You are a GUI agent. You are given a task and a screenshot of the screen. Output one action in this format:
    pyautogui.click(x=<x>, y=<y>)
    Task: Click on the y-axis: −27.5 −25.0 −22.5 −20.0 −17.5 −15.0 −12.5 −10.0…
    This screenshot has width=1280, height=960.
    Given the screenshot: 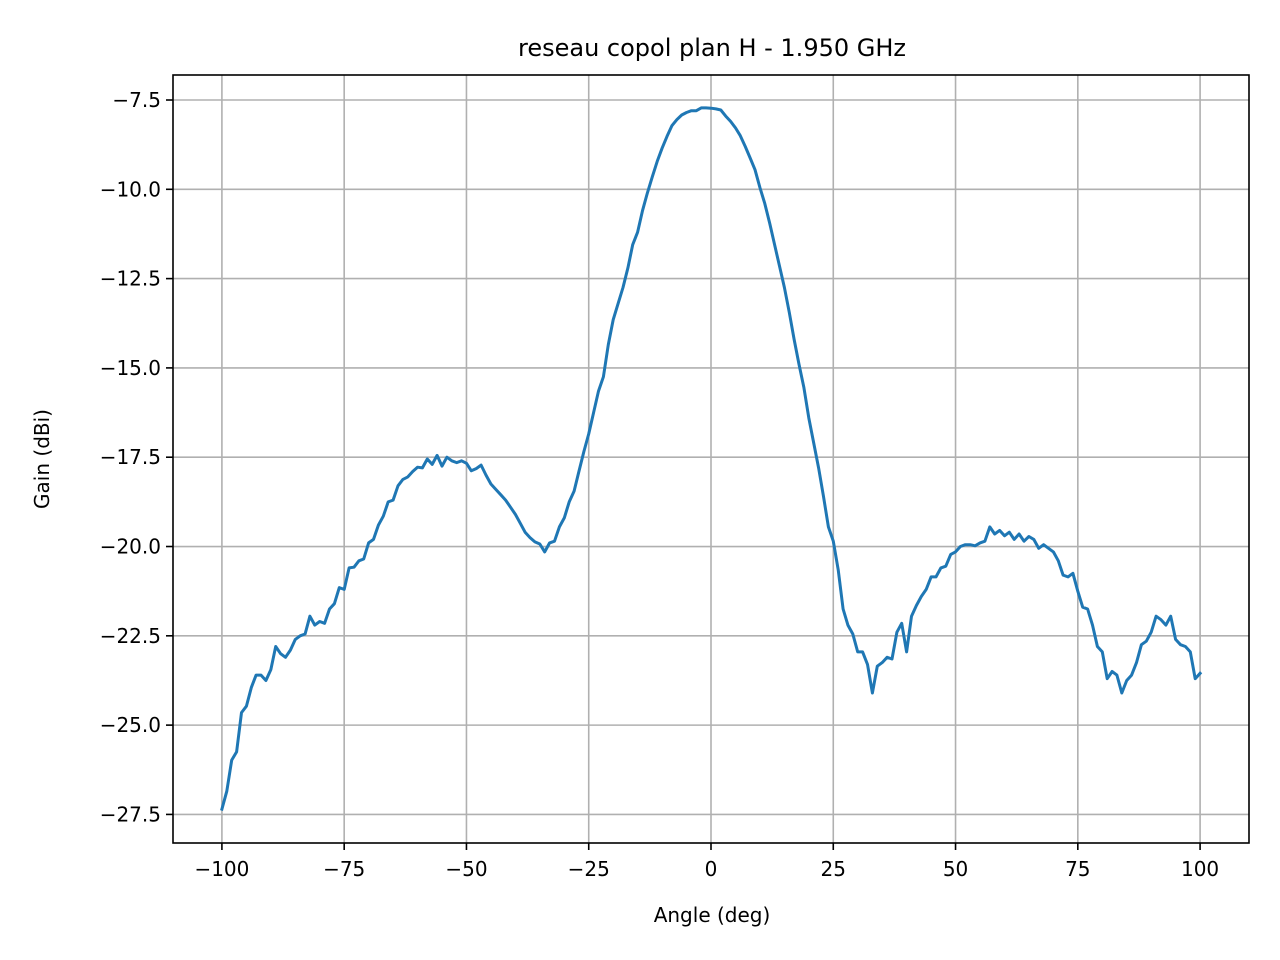 What is the action you would take?
    pyautogui.click(x=136, y=457)
    